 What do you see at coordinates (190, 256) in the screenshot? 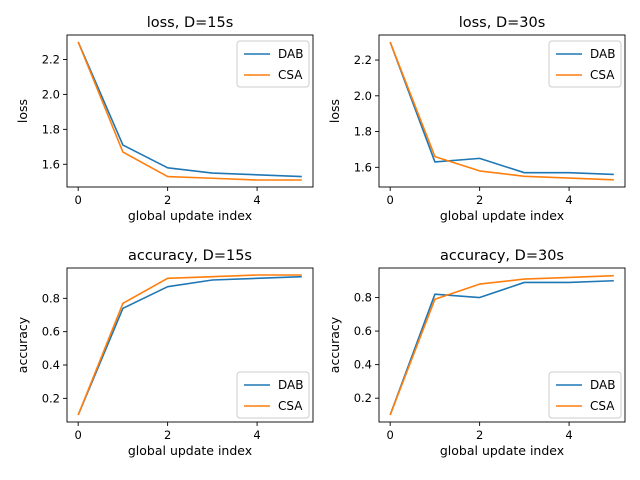
I see `chart-title: accuracy, D=15s` at bounding box center [190, 256].